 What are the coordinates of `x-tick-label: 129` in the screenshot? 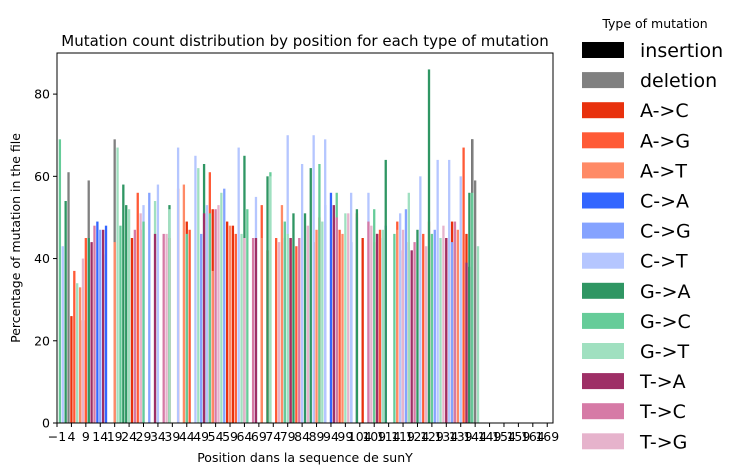 It's located at (432, 436).